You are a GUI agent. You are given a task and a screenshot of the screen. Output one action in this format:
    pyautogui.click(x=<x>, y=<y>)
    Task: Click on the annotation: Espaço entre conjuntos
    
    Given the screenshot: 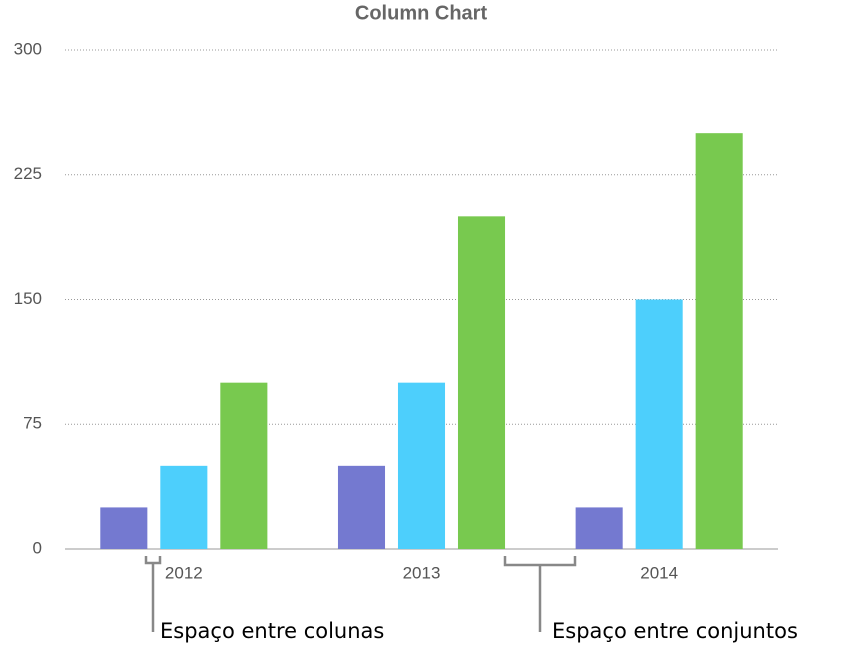 What is the action you would take?
    pyautogui.click(x=675, y=631)
    